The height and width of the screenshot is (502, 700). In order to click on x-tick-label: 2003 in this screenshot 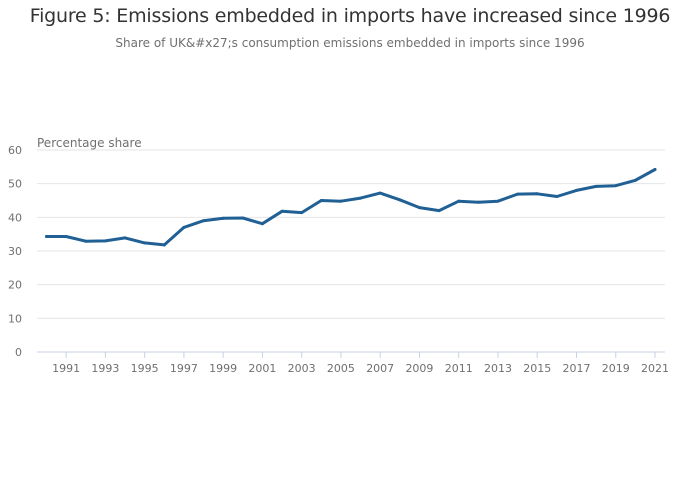, I will do `click(302, 368)`.